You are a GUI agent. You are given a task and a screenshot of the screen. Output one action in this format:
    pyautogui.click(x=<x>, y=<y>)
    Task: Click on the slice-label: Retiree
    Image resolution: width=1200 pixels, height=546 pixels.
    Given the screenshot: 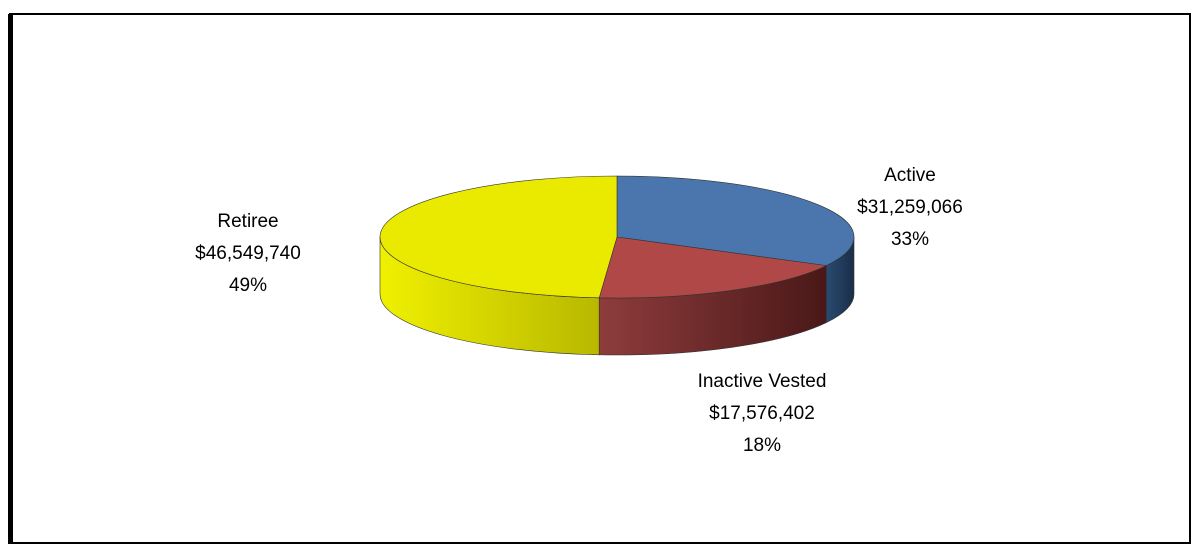 What is the action you would take?
    pyautogui.click(x=247, y=221)
    